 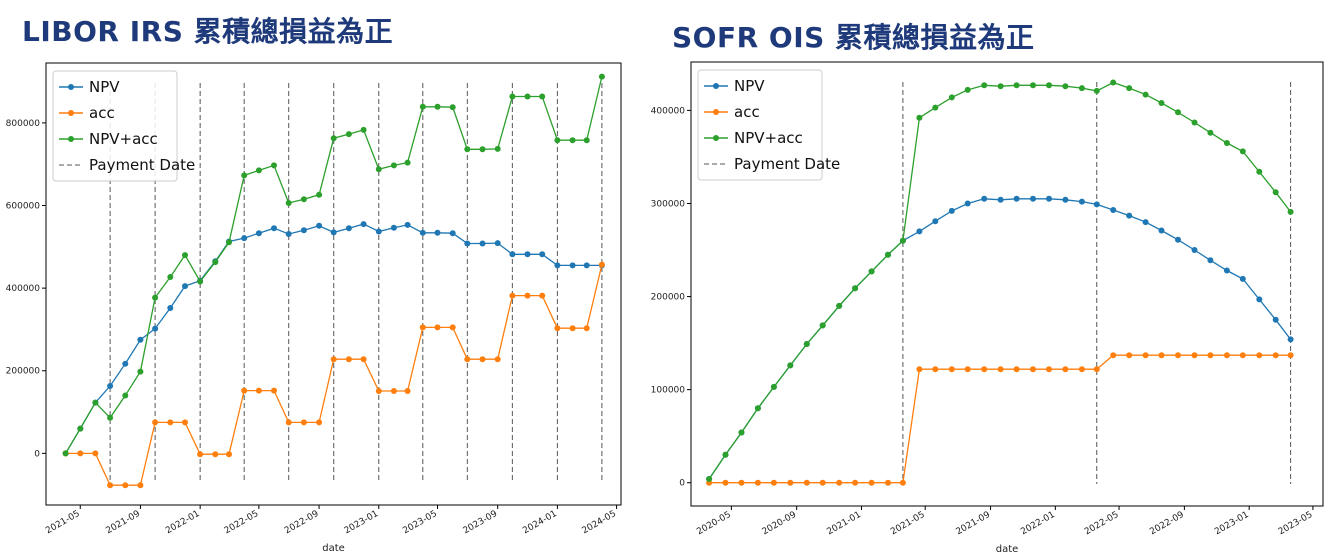 I want to click on chart-title-sofr: SOFR OIS 累積總損益為正, so click(x=853, y=37).